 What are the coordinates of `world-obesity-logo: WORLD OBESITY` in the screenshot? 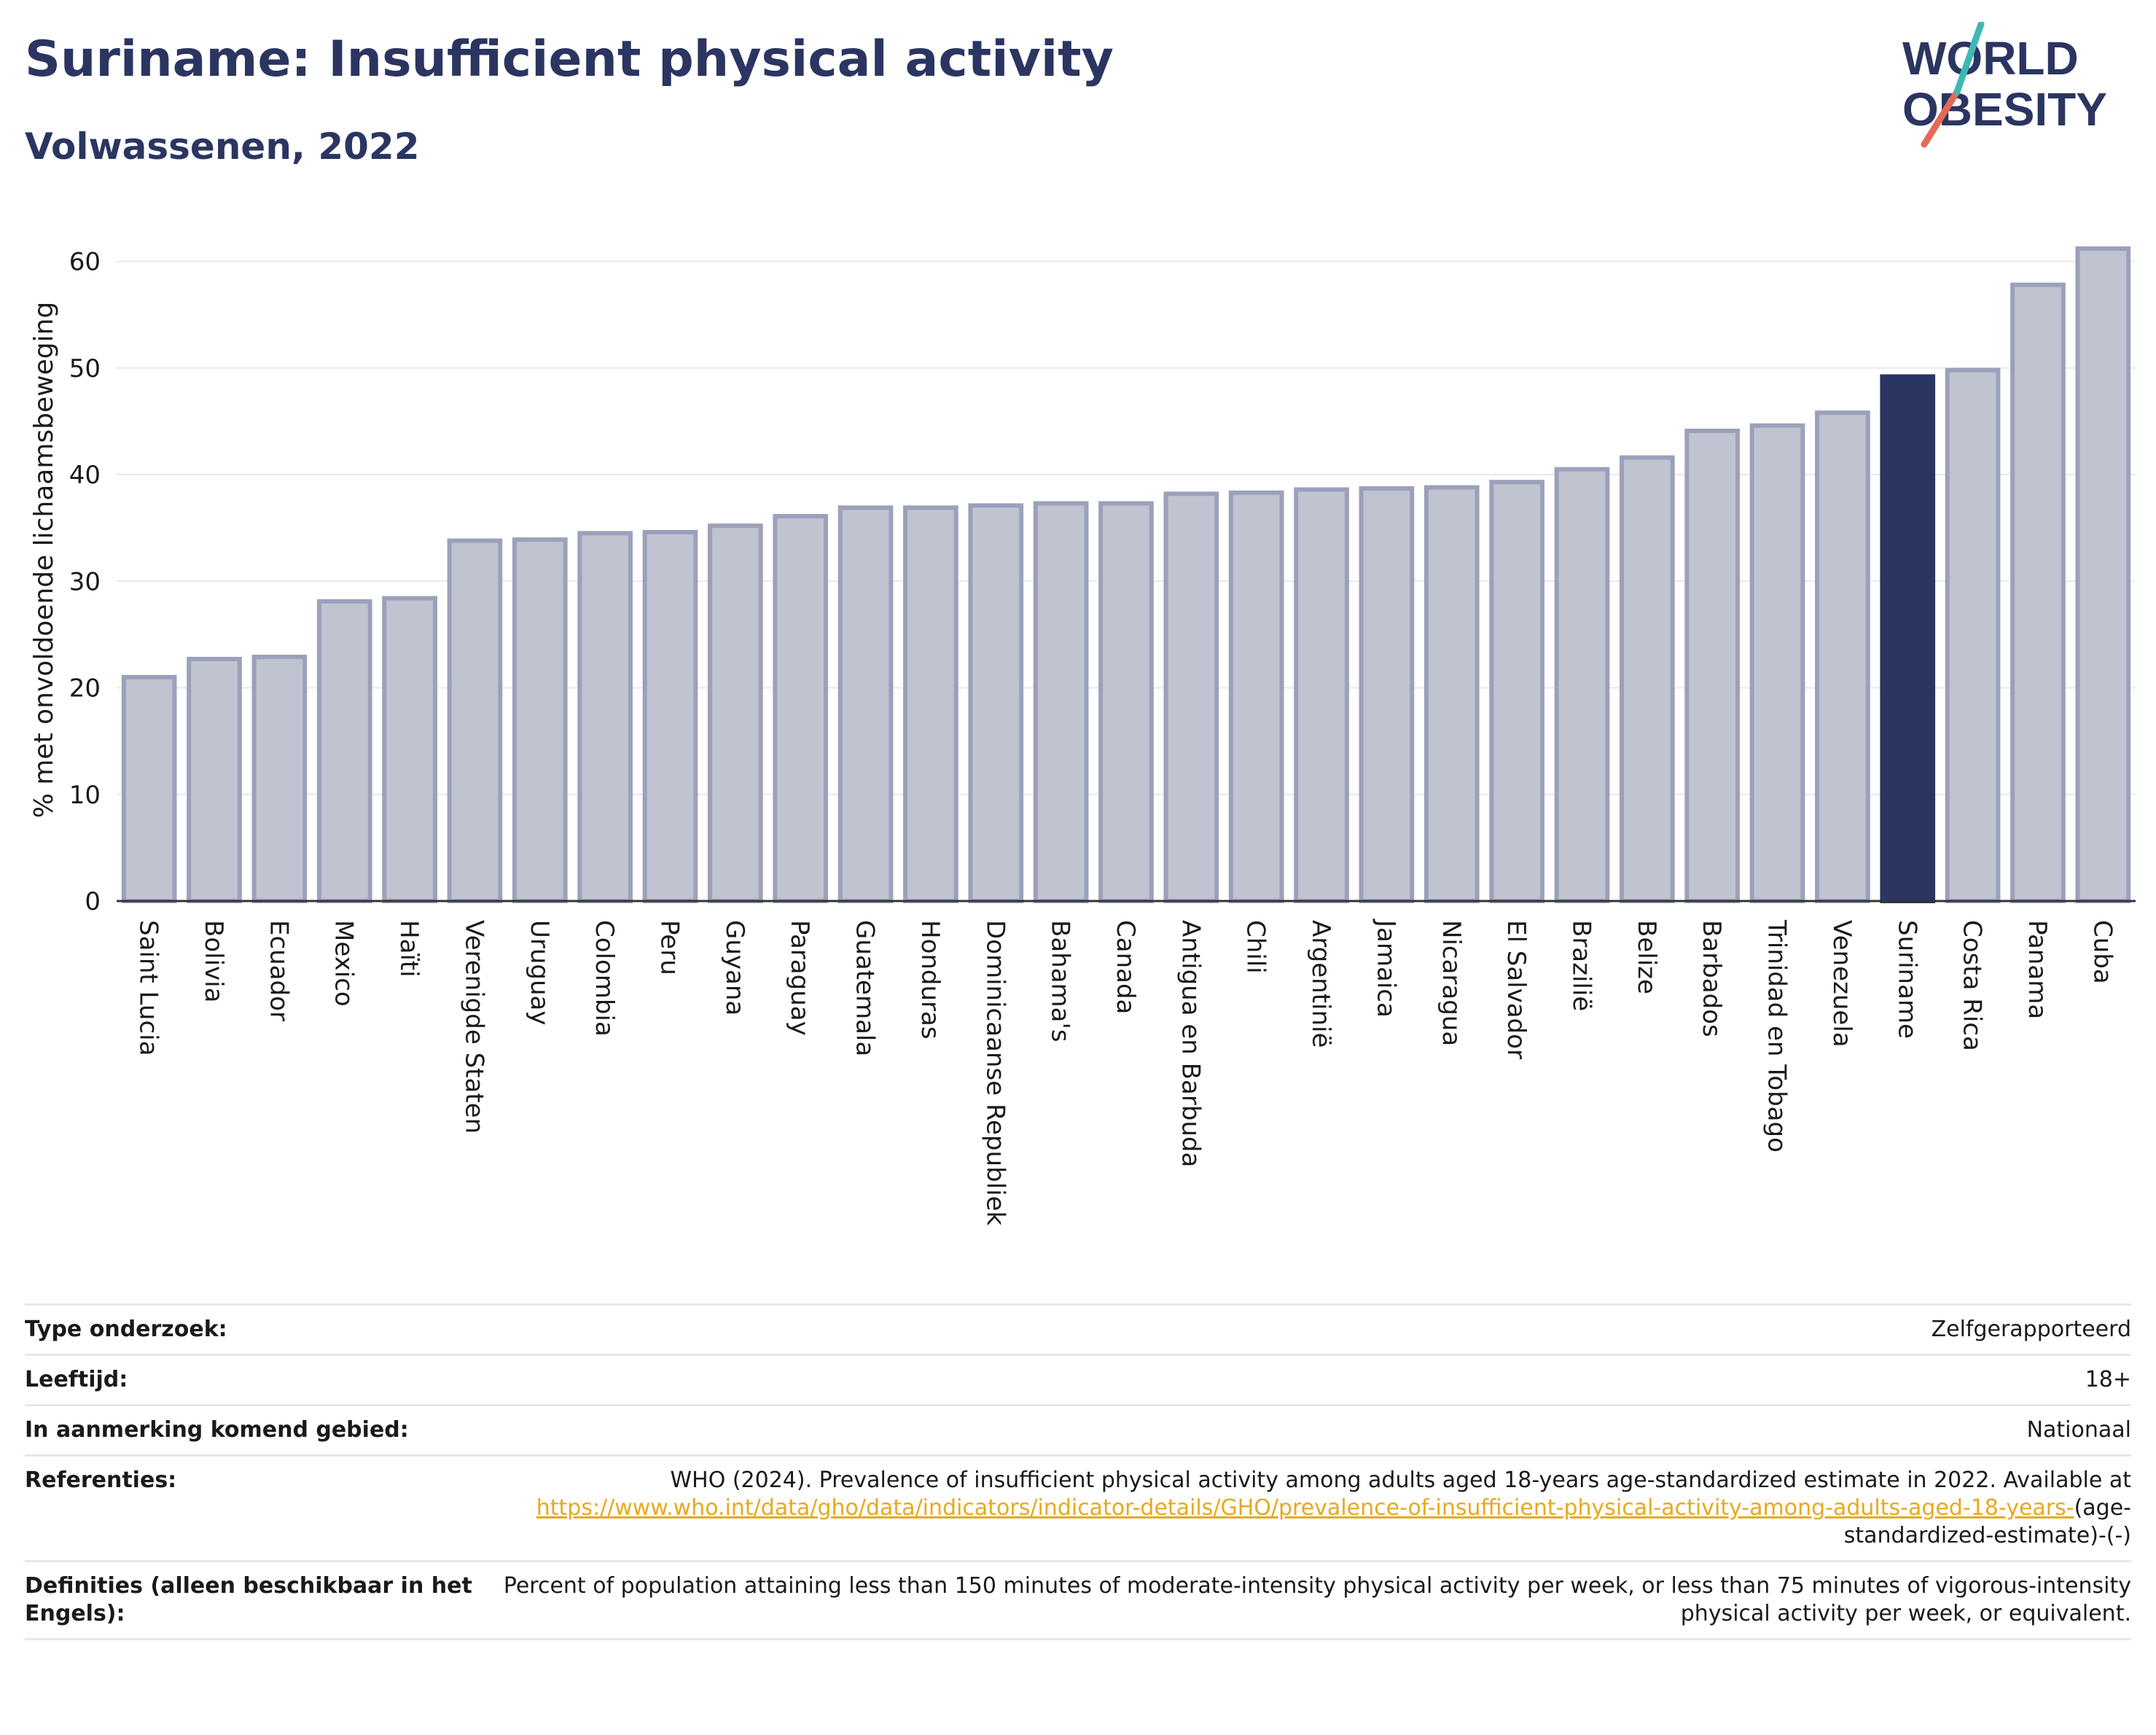 It's located at (2004, 85).